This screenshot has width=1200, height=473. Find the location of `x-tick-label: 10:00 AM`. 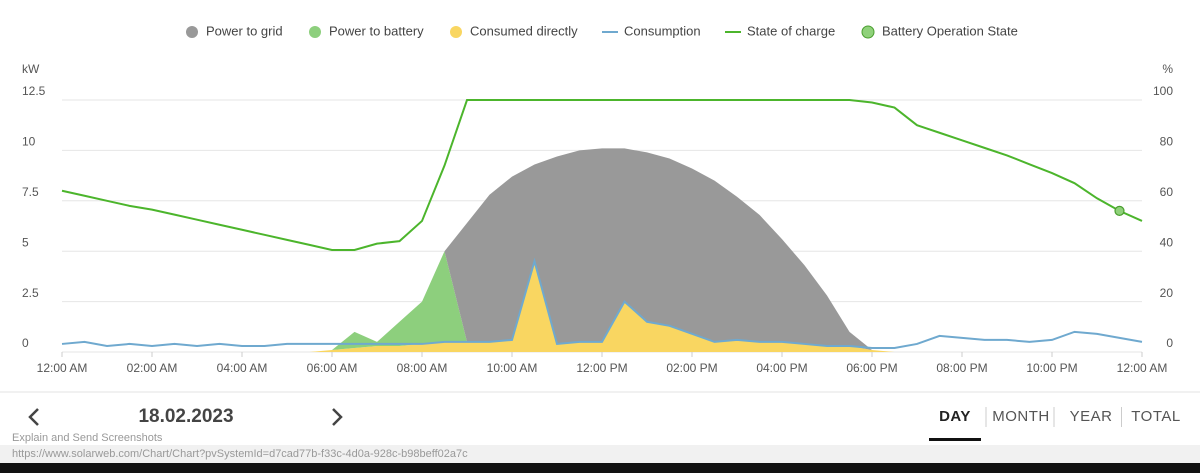

x-tick-label: 10:00 AM is located at coordinates (512, 368).